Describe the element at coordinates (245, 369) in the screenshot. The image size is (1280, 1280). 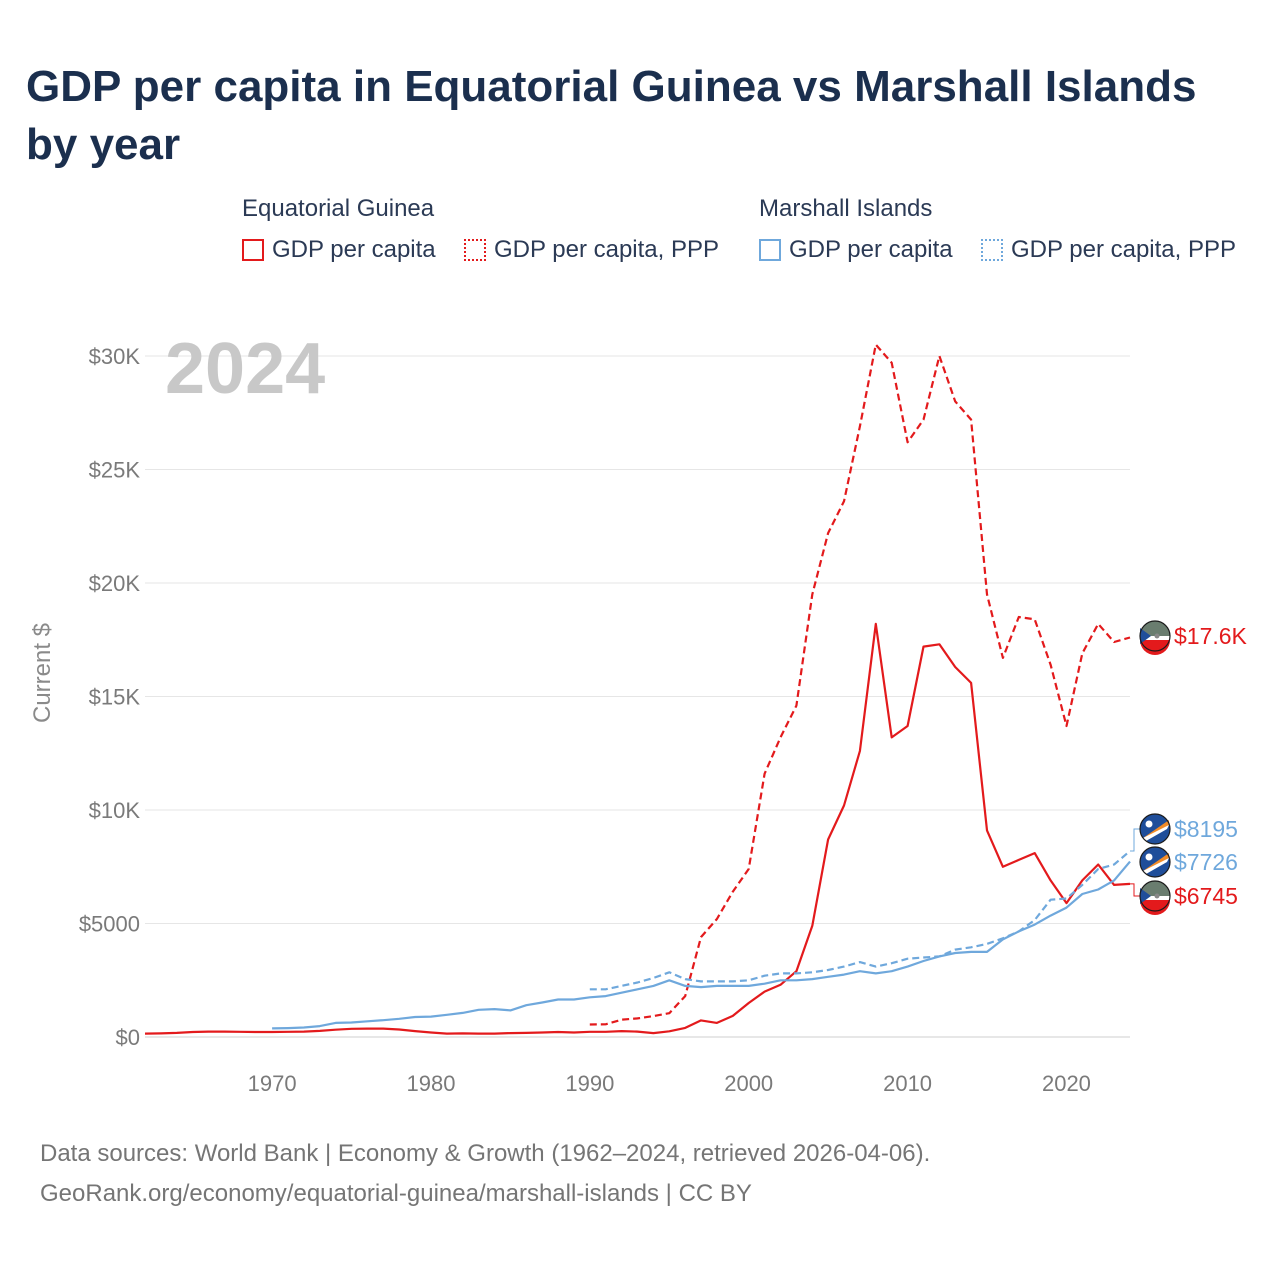
I see `year-watermark: 2024` at that location.